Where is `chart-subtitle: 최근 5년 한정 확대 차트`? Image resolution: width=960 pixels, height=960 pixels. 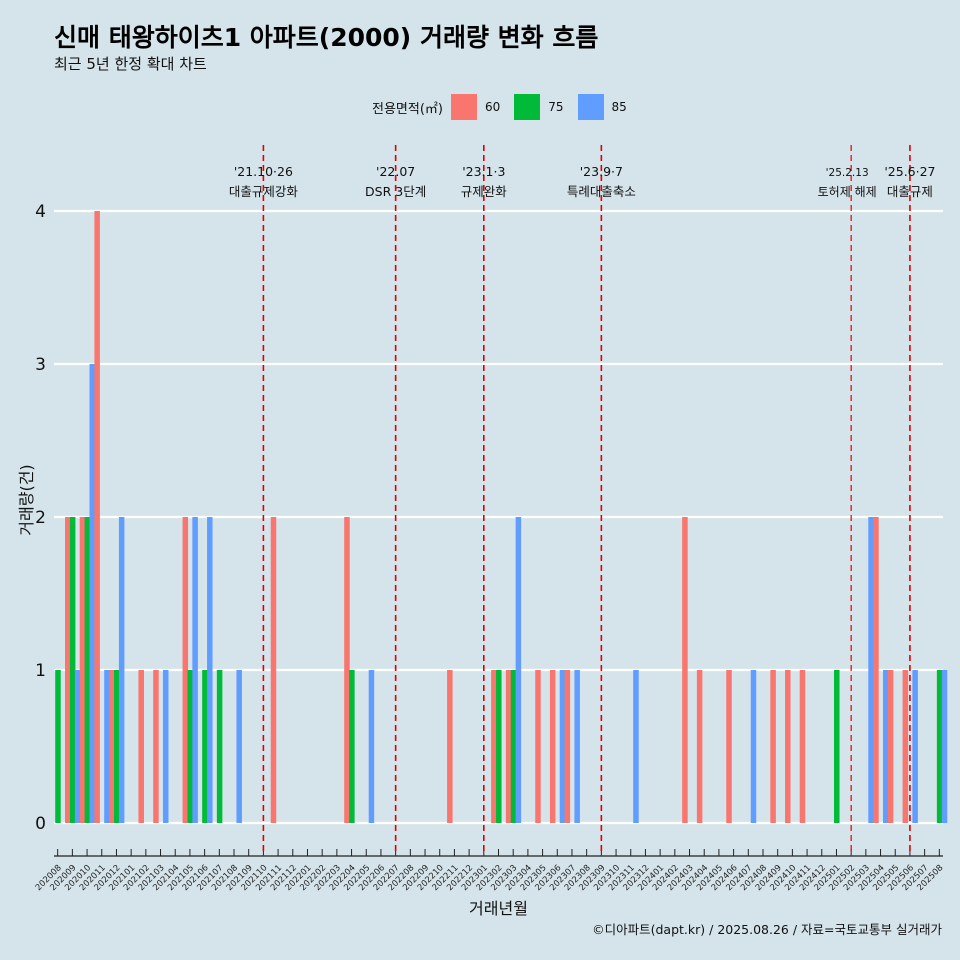
chart-subtitle: 최근 5년 한정 확대 차트 is located at coordinates (130, 64).